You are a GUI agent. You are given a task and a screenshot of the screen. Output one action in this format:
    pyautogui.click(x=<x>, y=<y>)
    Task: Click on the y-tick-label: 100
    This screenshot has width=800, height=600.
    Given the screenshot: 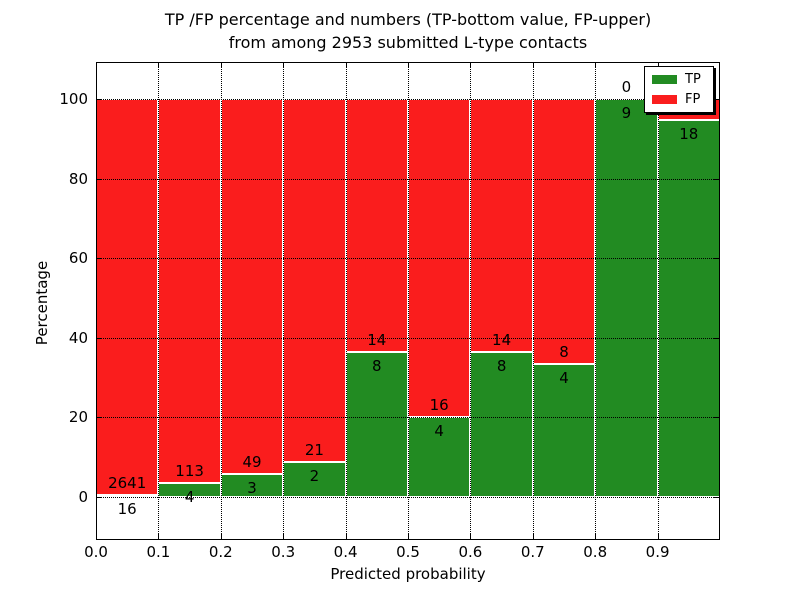 What is the action you would take?
    pyautogui.click(x=73, y=99)
    